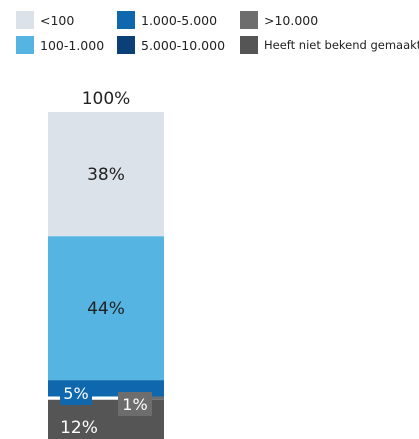 This screenshot has width=419, height=439. I want to click on legend-swatch-lt100, so click(25, 20).